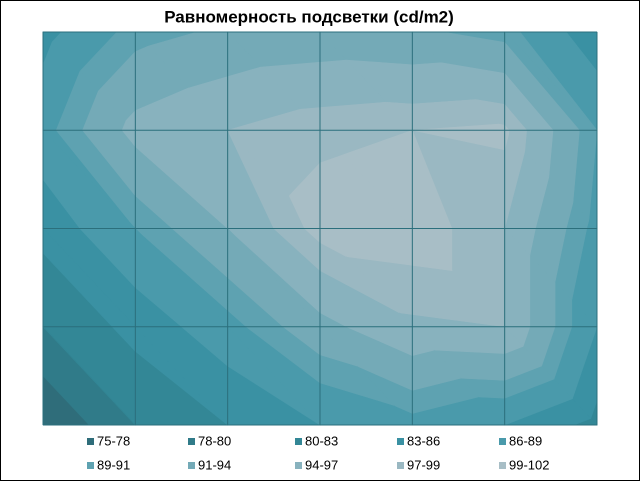 Image resolution: width=640 pixels, height=481 pixels. I want to click on legend-label: 80-83, so click(321, 440).